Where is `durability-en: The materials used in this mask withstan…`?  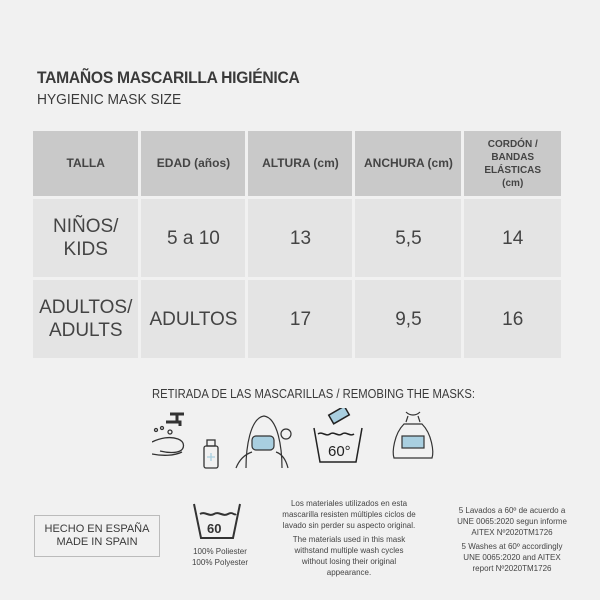 durability-en: The materials used in this mask withstan… is located at coordinates (349, 556).